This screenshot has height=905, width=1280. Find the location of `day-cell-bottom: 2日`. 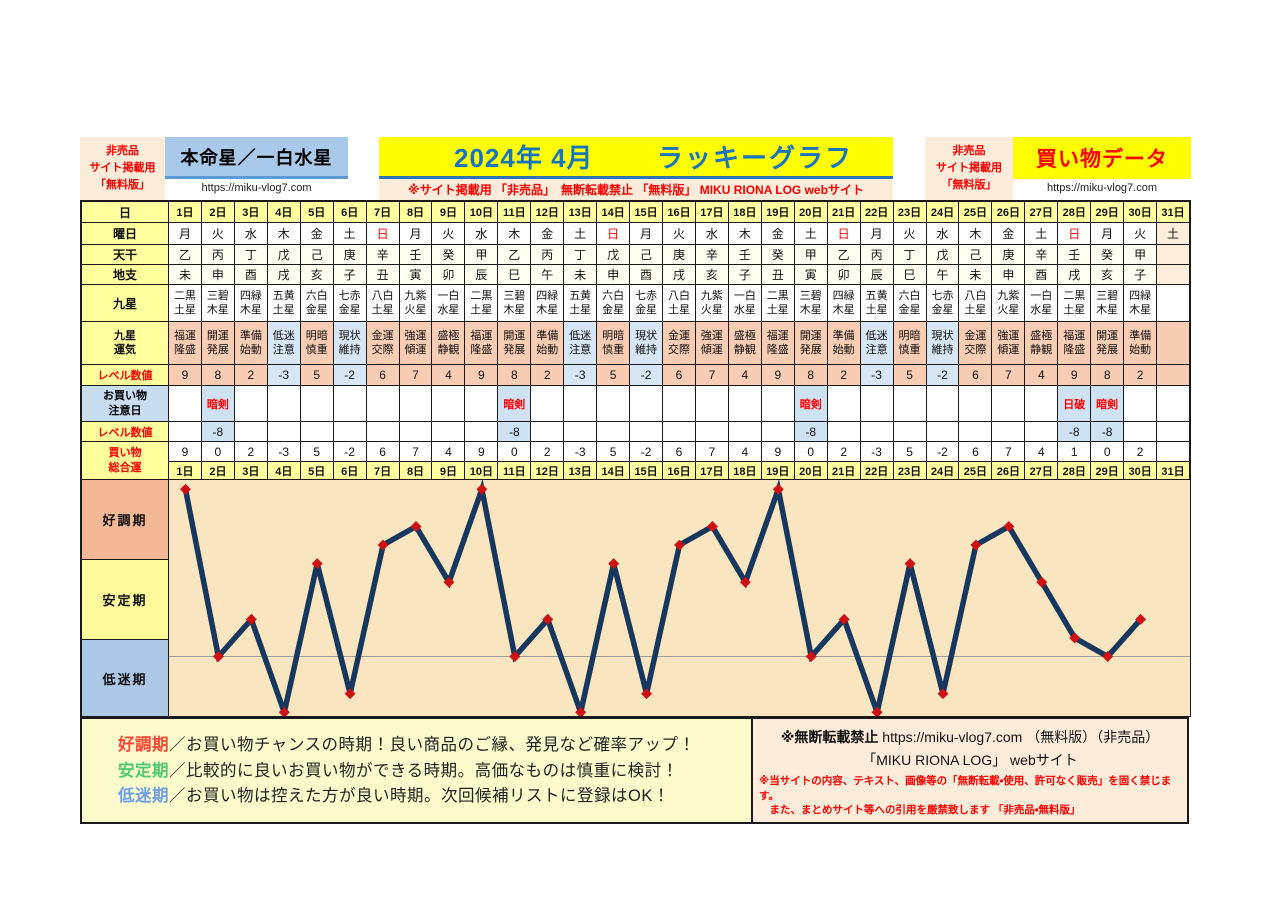

day-cell-bottom: 2日 is located at coordinates (218, 471).